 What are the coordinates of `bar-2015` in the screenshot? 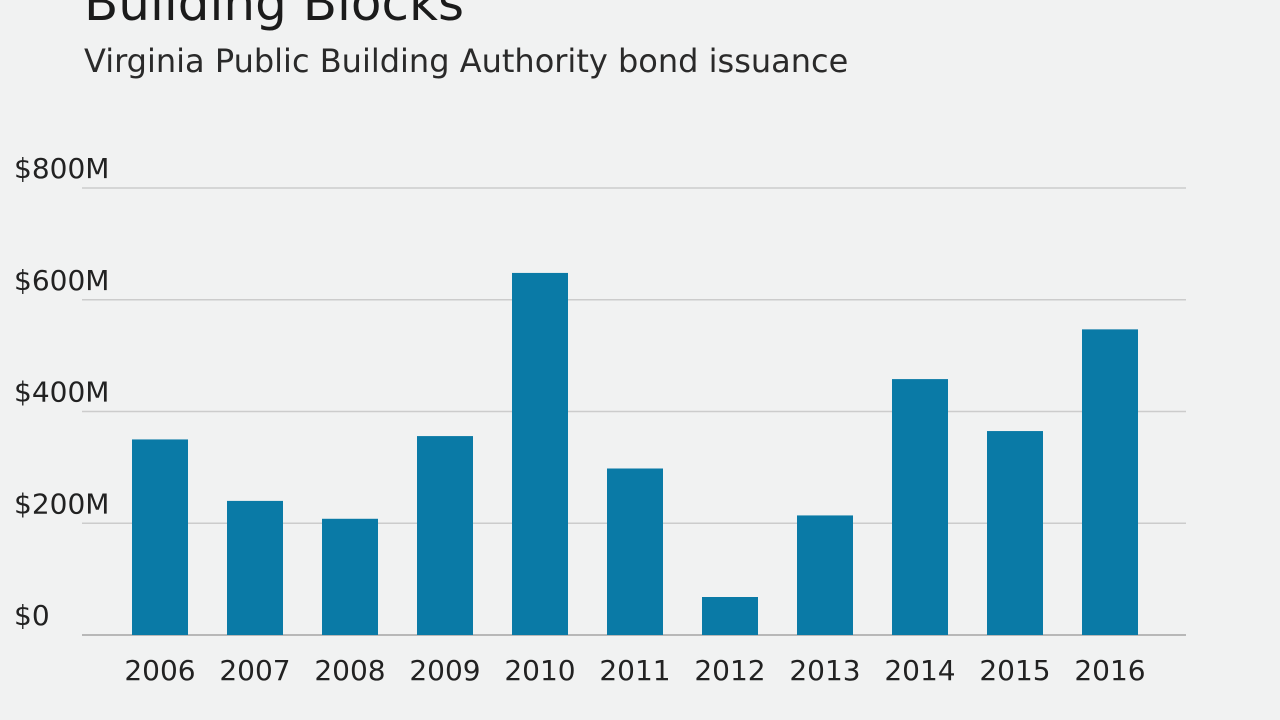 It's located at (1015, 533).